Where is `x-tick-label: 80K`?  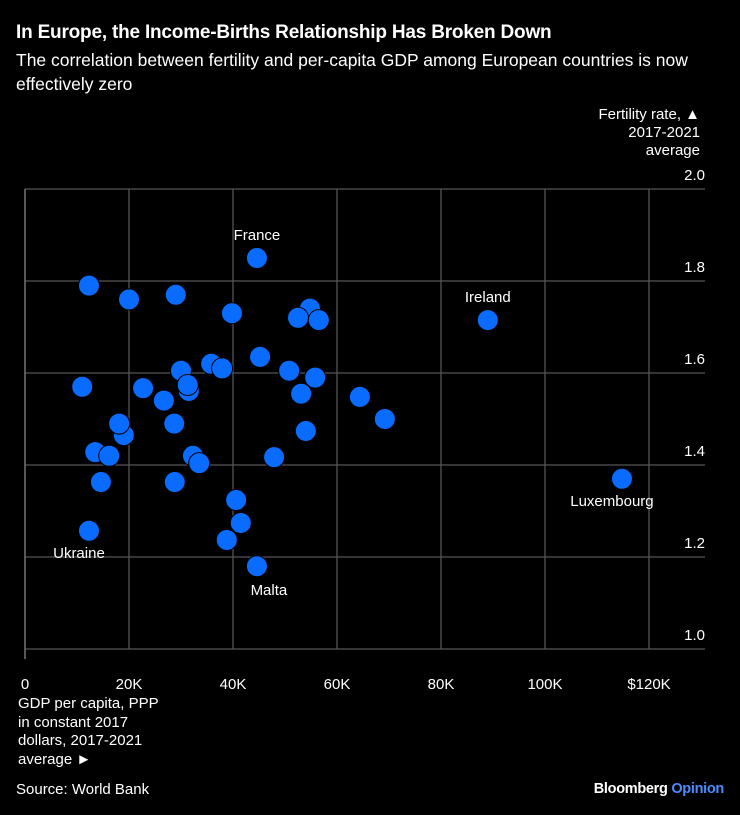
x-tick-label: 80K is located at coordinates (441, 684).